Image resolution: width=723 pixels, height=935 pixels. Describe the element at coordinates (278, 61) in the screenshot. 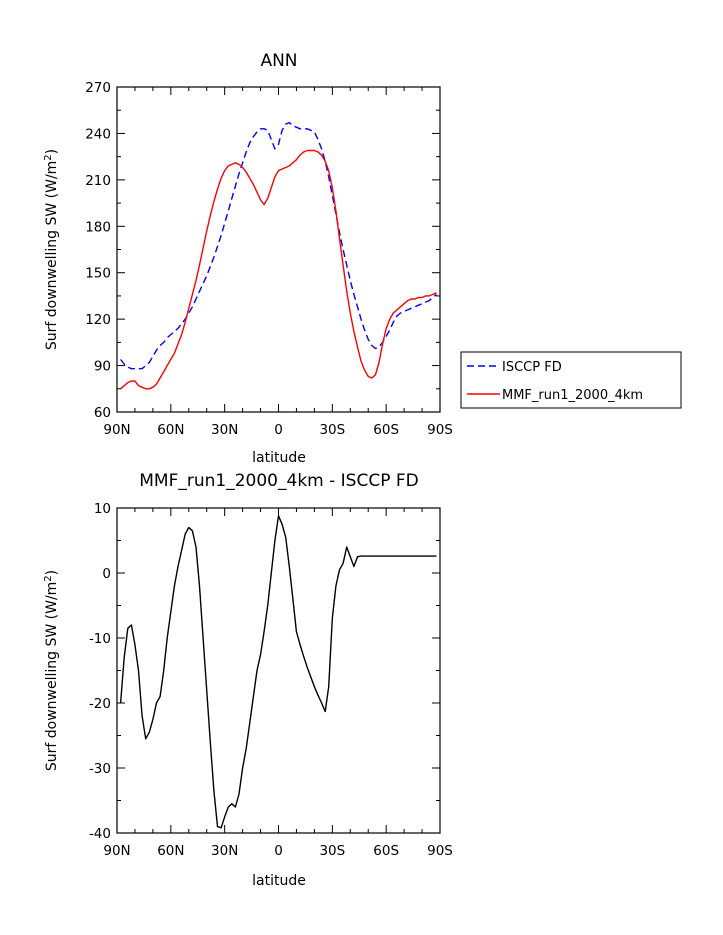

I see `top-chart-title: ANN` at that location.